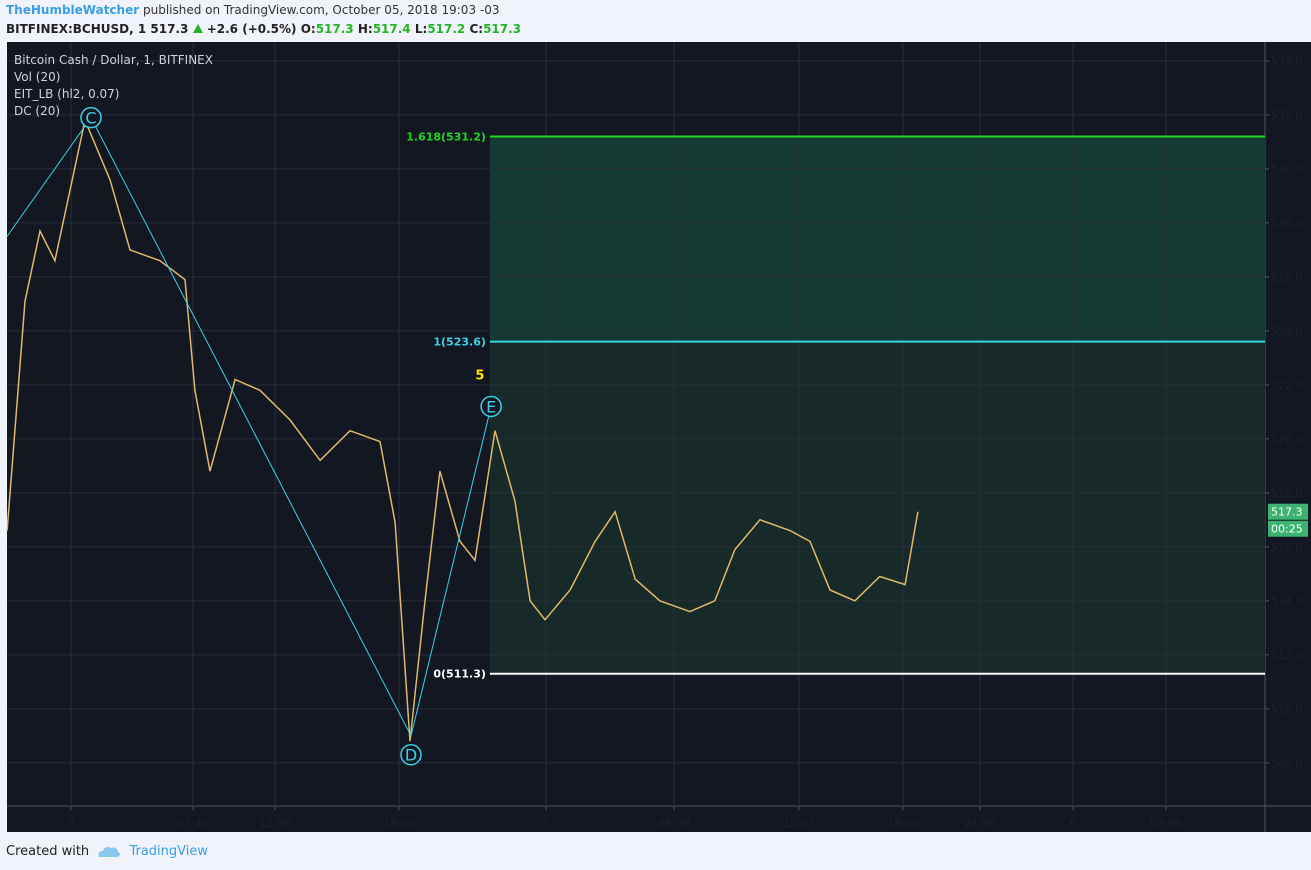  What do you see at coordinates (1287, 331) in the screenshot?
I see `y-tick-label: 524.0` at bounding box center [1287, 331].